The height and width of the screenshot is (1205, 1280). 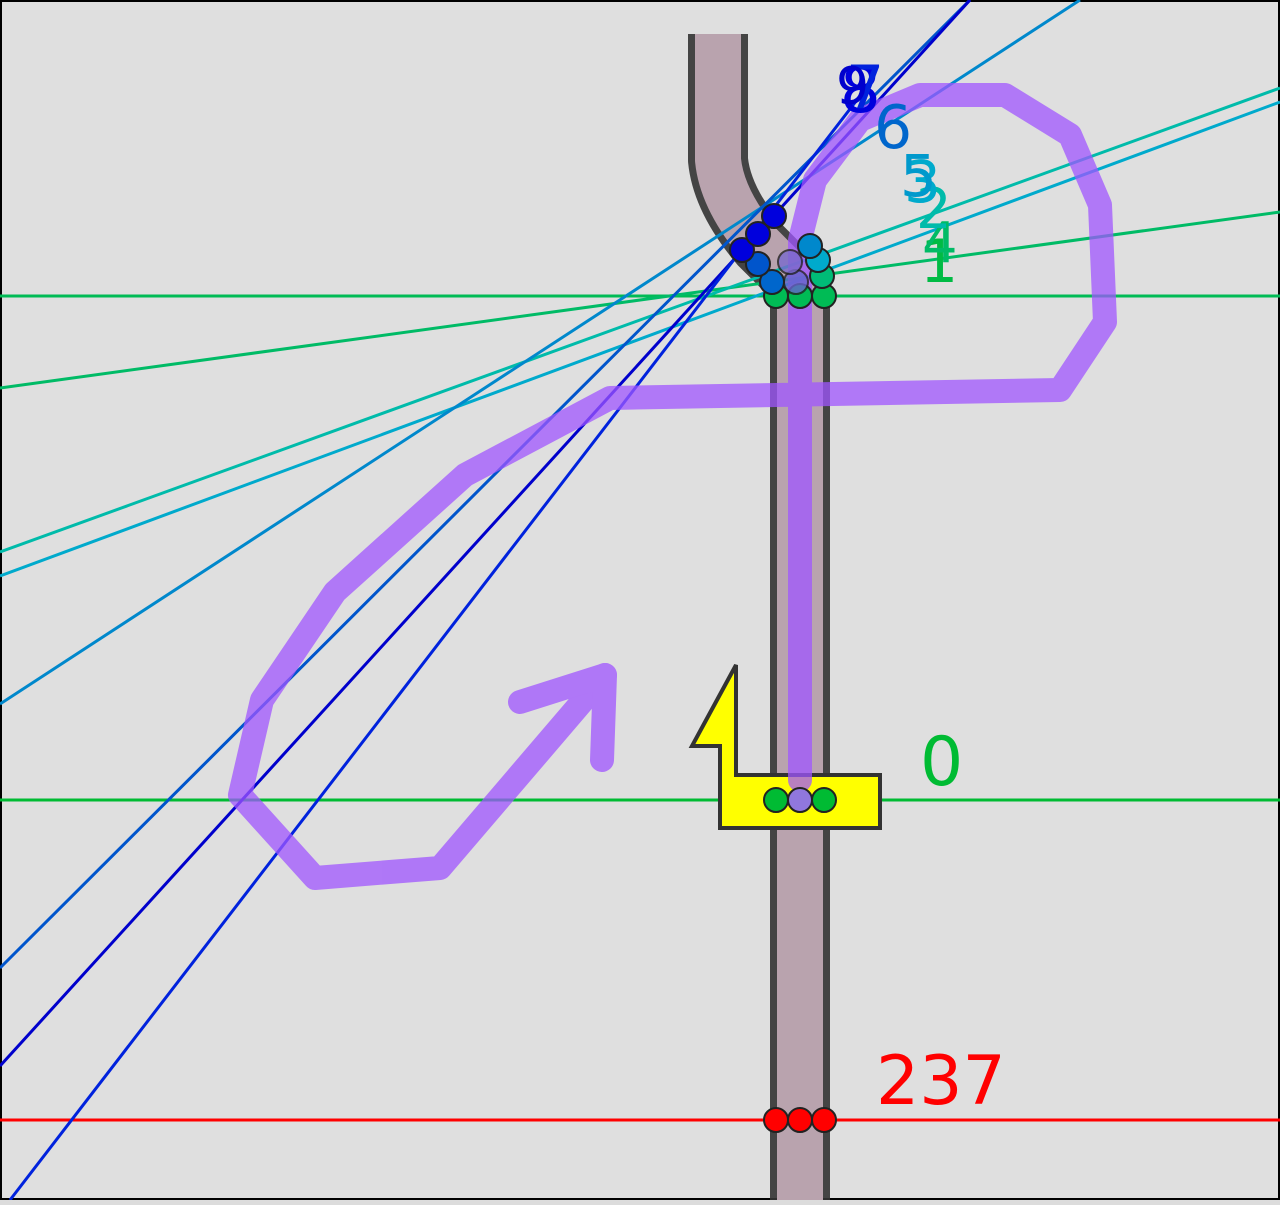 What do you see at coordinates (940, 243) in the screenshot?
I see `label-4: 4` at bounding box center [940, 243].